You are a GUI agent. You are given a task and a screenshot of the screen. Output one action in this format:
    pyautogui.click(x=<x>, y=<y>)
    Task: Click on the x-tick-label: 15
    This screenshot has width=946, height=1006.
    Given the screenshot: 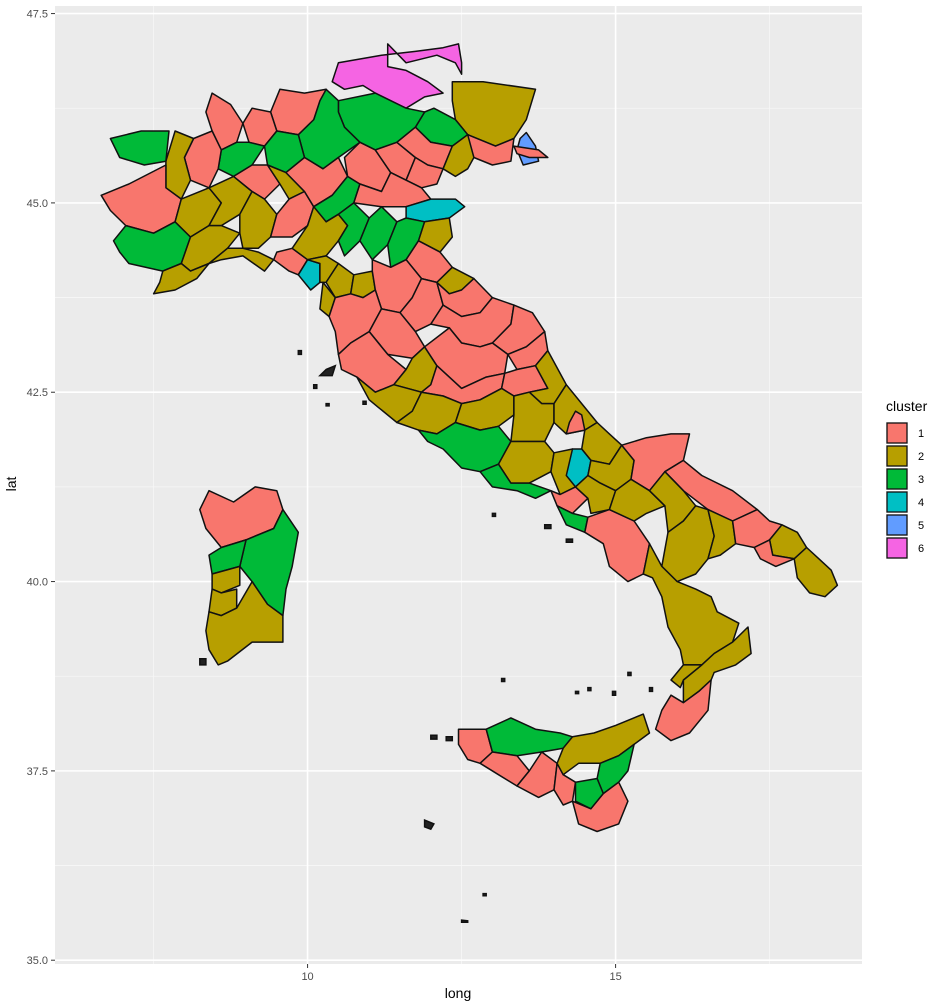 What is the action you would take?
    pyautogui.click(x=615, y=977)
    